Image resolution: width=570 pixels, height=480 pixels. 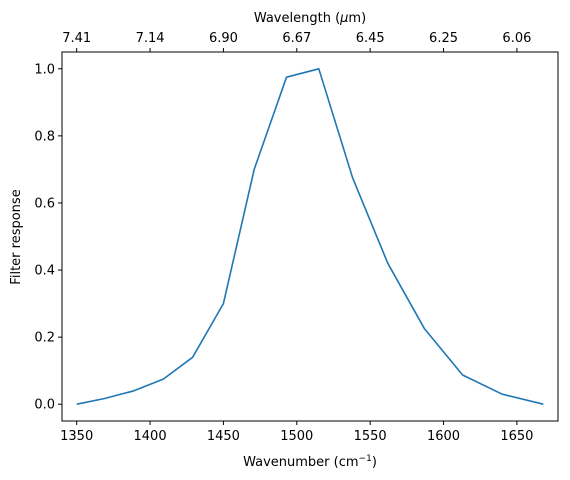 What do you see at coordinates (516, 38) in the screenshot?
I see `top-tick-label: 6.06` at bounding box center [516, 38].